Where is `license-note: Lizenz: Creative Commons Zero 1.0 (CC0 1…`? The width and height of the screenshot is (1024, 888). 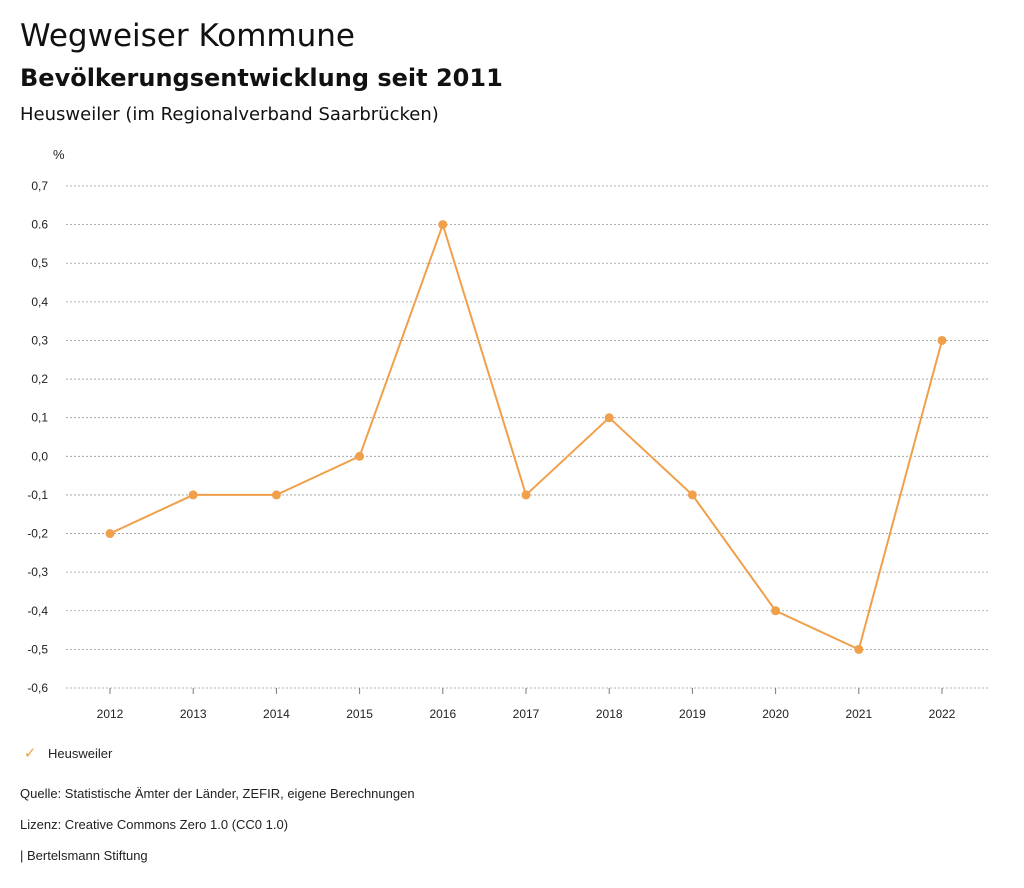
license-note: Lizenz: Creative Commons Zero 1.0 (CC0 1… is located at coordinates (154, 824).